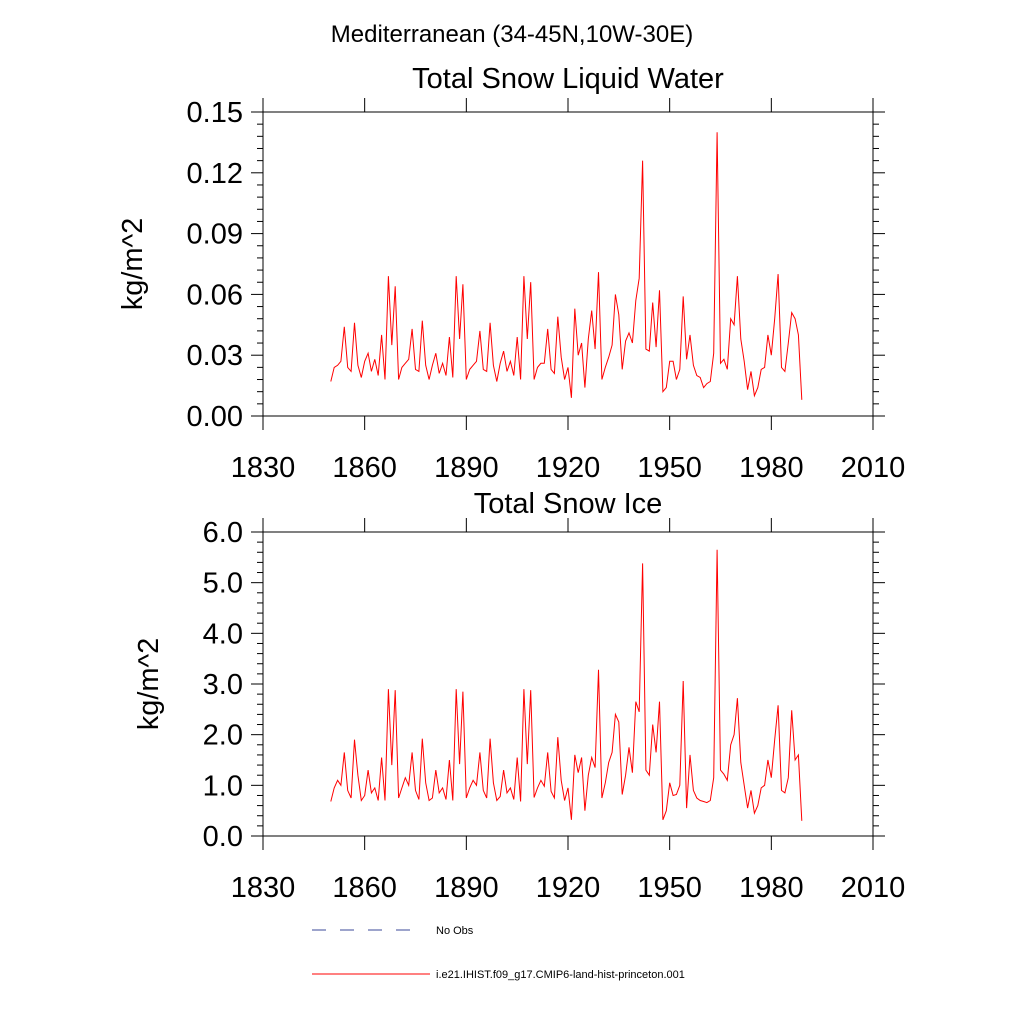 This screenshot has width=1024, height=1024. I want to click on y-tick-label: 0.06, so click(215, 295).